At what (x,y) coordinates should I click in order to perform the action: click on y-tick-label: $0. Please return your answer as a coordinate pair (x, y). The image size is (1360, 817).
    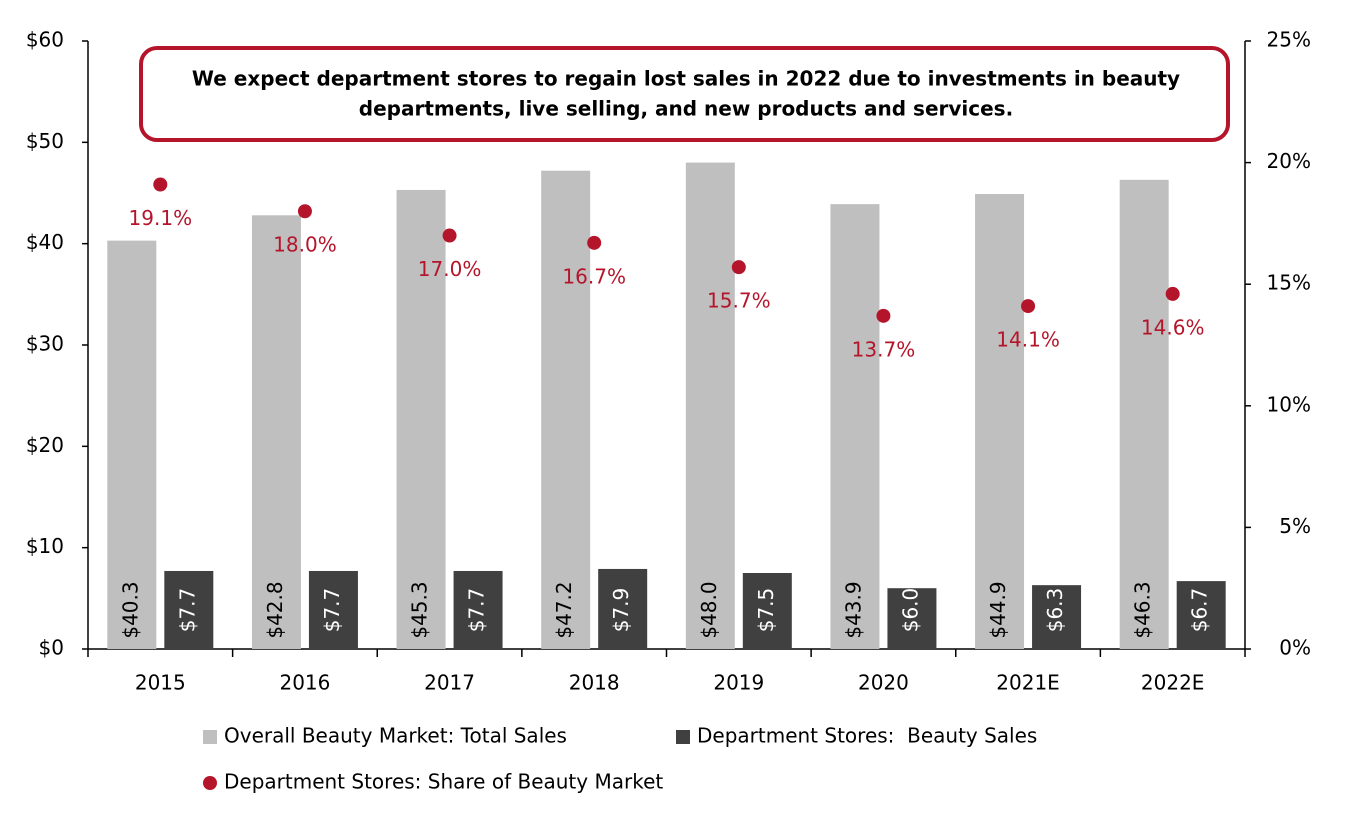
    Looking at the image, I should click on (51, 648).